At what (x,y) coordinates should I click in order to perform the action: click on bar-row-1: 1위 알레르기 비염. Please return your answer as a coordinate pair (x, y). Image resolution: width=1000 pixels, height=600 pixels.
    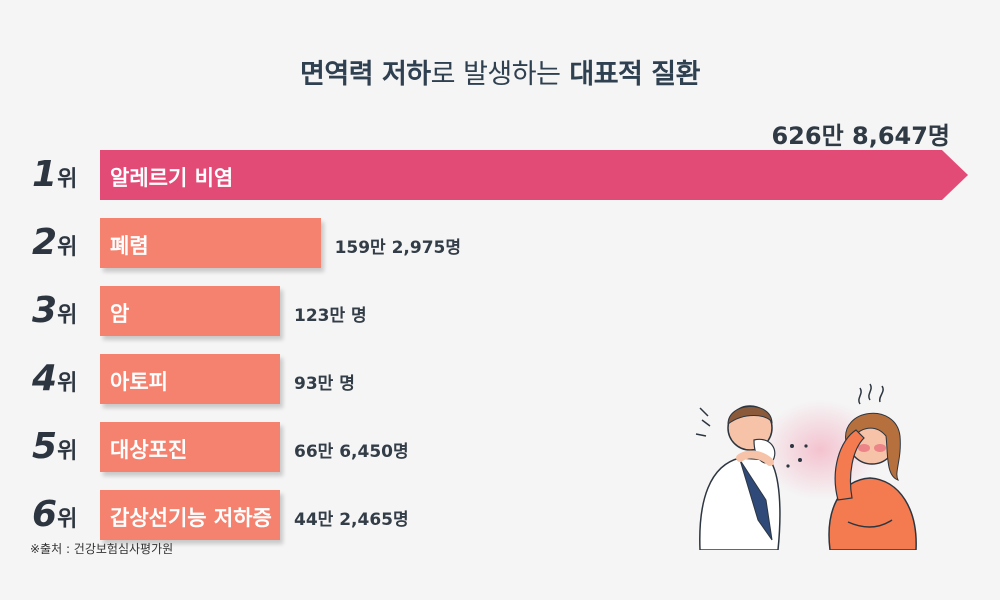
    Looking at the image, I should click on (500, 175).